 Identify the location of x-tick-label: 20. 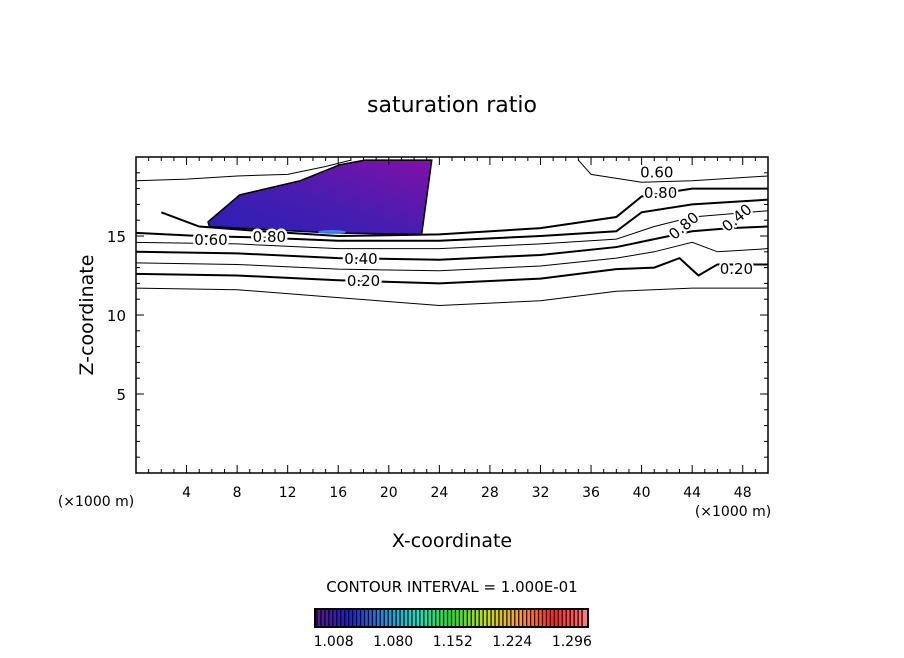
(389, 493).